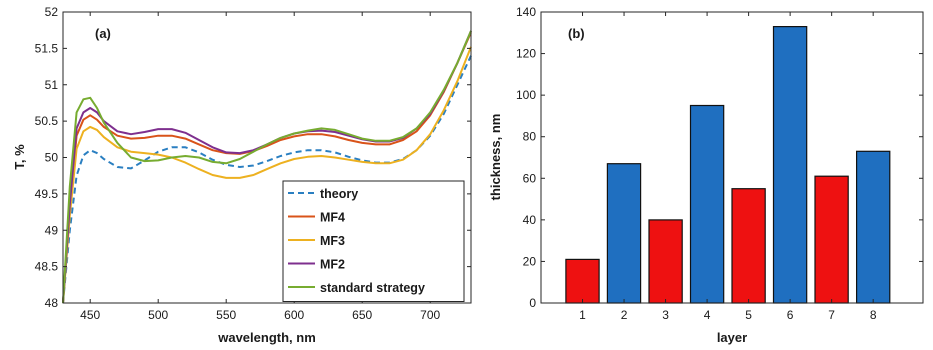  I want to click on panel-b-y-axis-title: thickness, nm, so click(495, 157).